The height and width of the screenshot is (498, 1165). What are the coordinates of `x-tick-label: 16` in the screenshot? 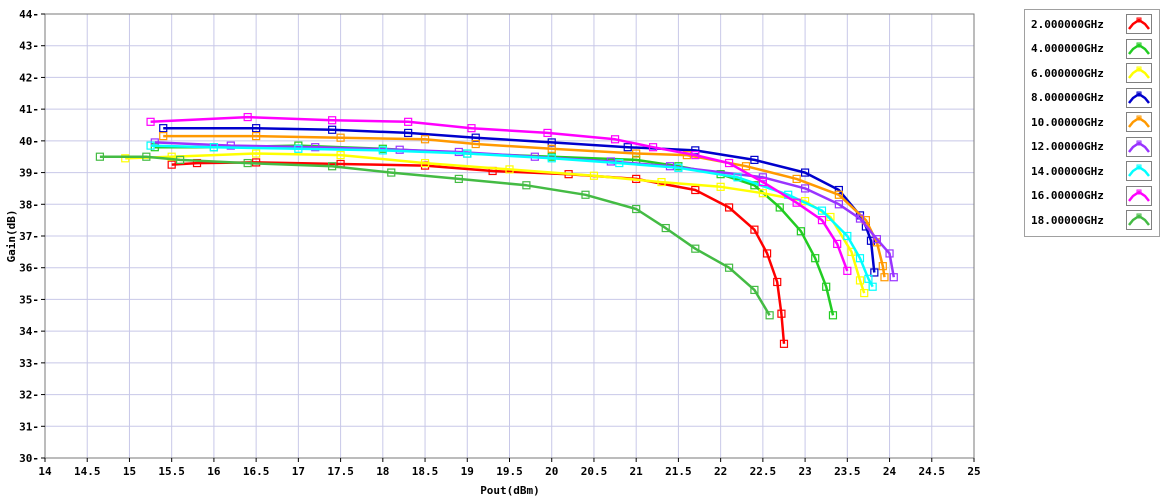 It's located at (214, 471).